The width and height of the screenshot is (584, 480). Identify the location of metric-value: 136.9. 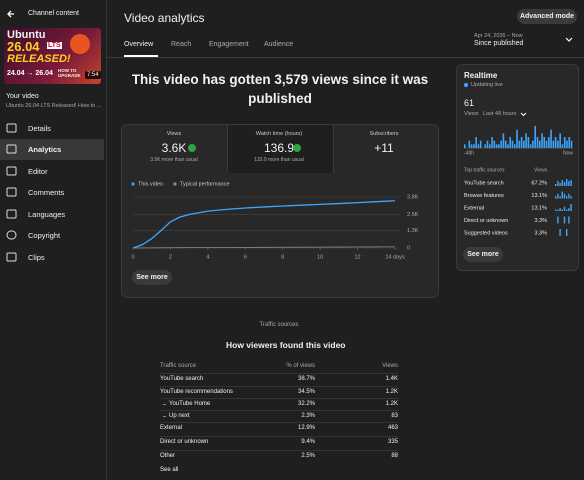
(279, 148).